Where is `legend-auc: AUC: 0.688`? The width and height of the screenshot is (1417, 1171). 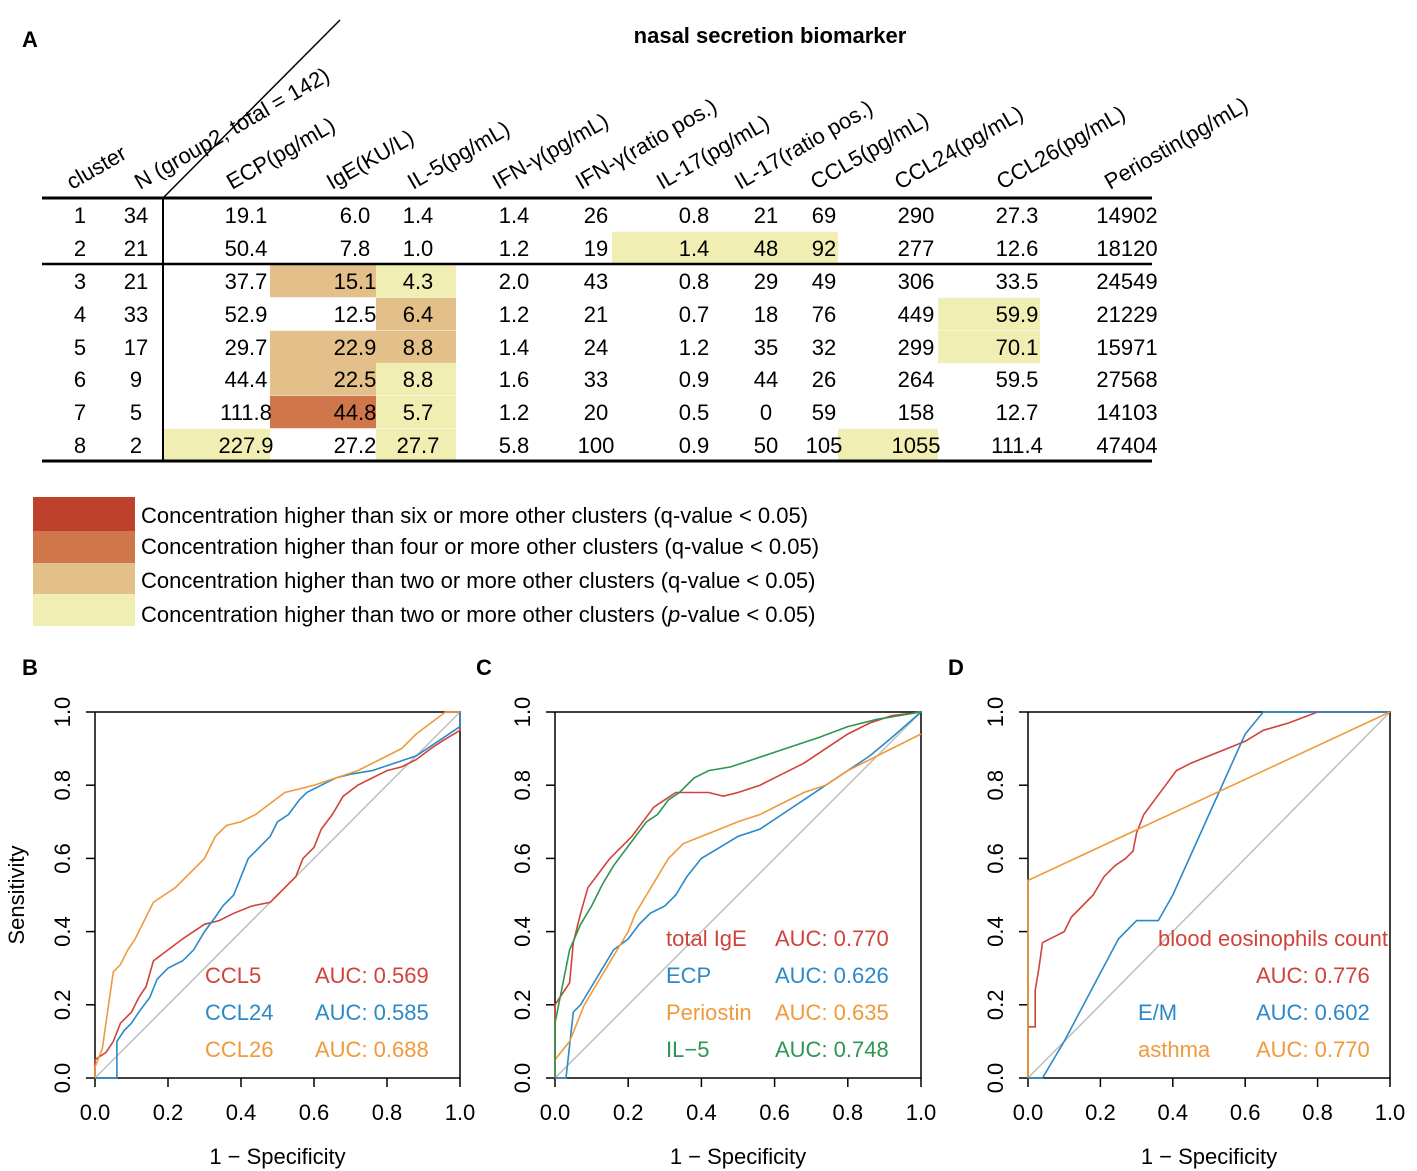 legend-auc: AUC: 0.688 is located at coordinates (372, 1049).